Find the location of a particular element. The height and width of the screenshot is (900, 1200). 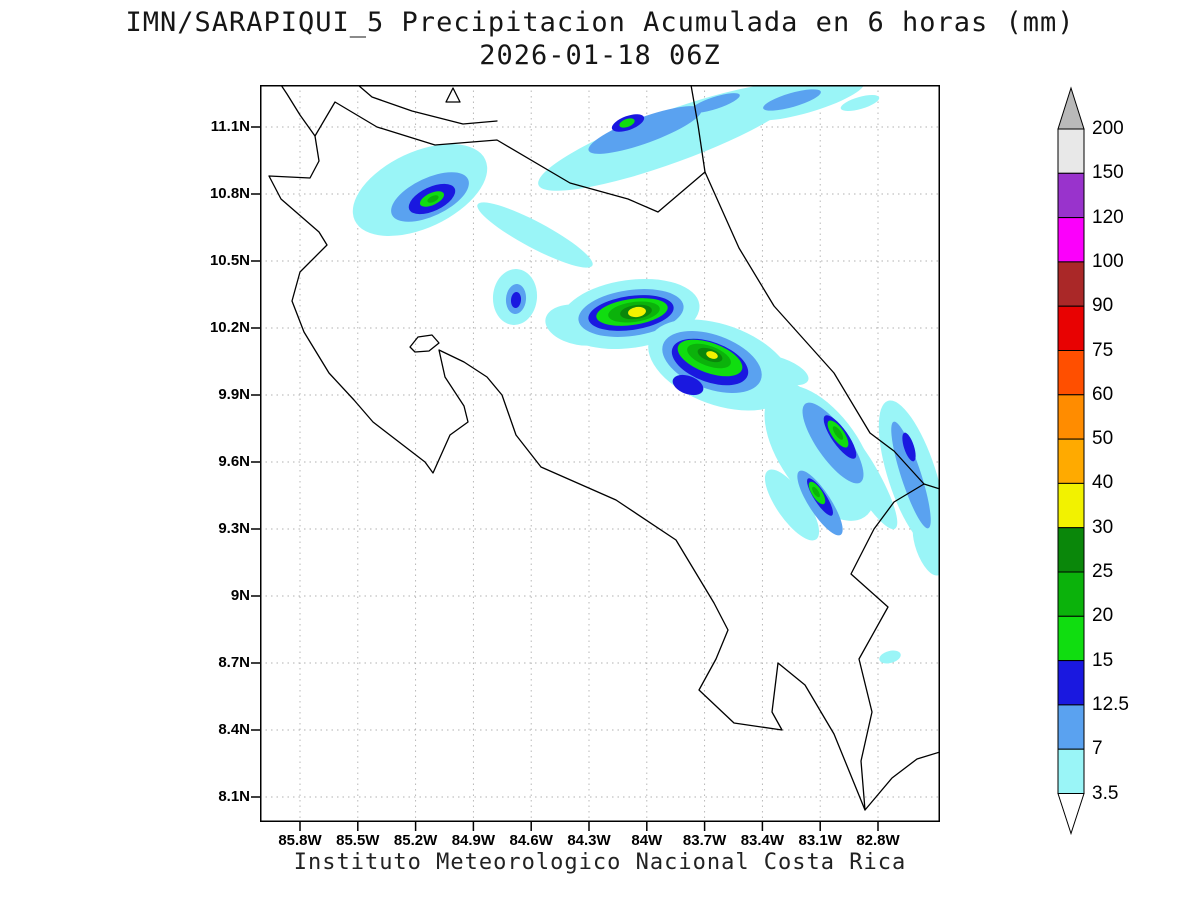

y-axis-label: 9N is located at coordinates (240, 595).